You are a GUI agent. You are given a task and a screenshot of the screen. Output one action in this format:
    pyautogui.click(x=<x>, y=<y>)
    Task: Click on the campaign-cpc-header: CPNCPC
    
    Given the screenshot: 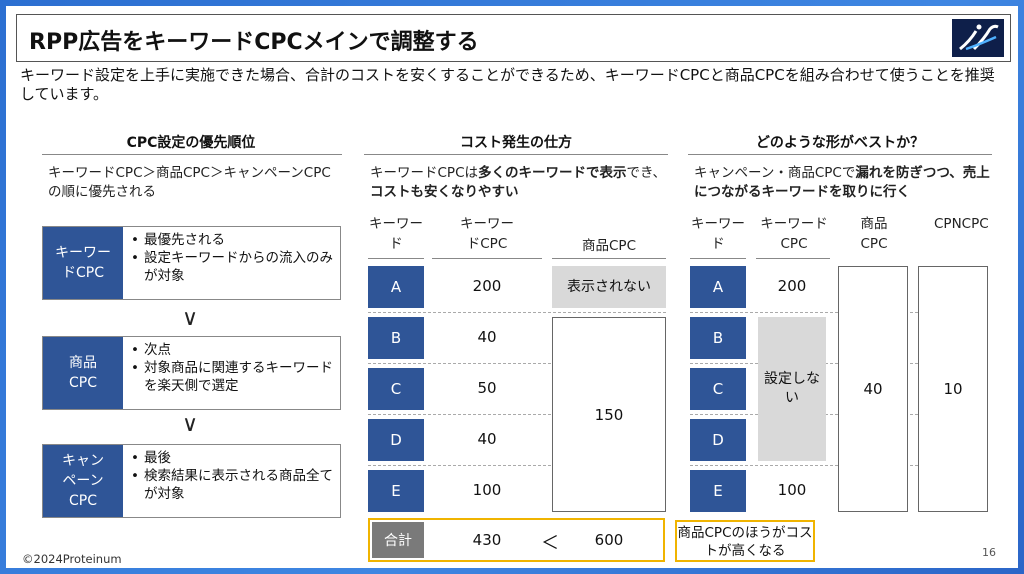 What is the action you would take?
    pyautogui.click(x=961, y=224)
    